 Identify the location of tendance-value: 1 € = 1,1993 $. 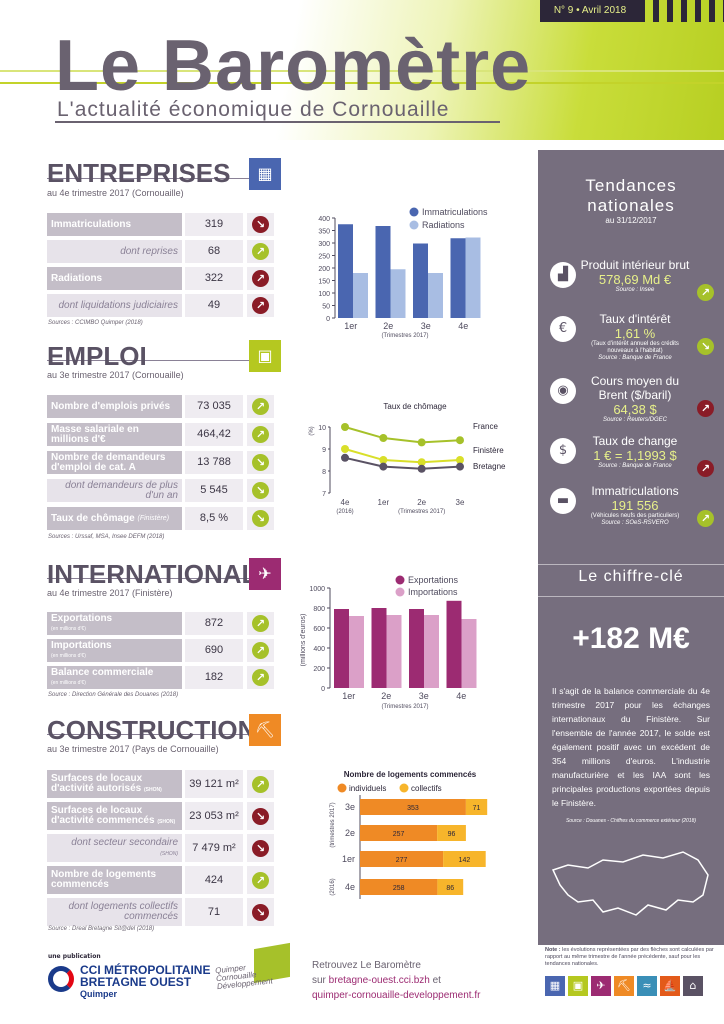
(635, 455).